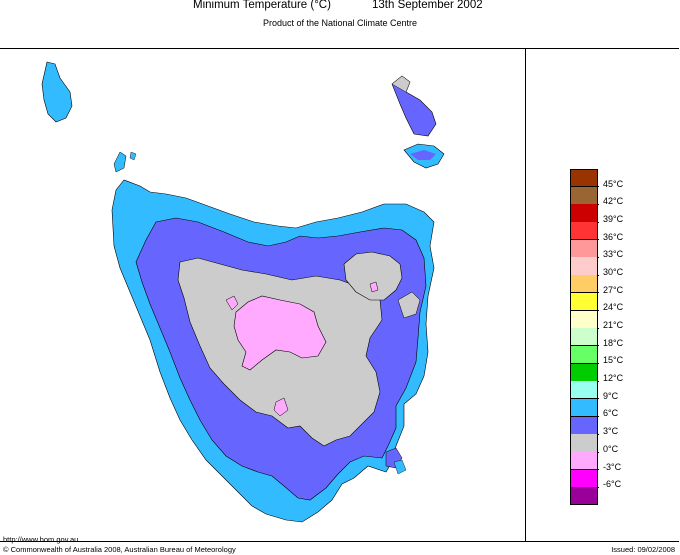  Describe the element at coordinates (611, 395) in the screenshot. I see `legend-tick-label: 9°C` at that location.